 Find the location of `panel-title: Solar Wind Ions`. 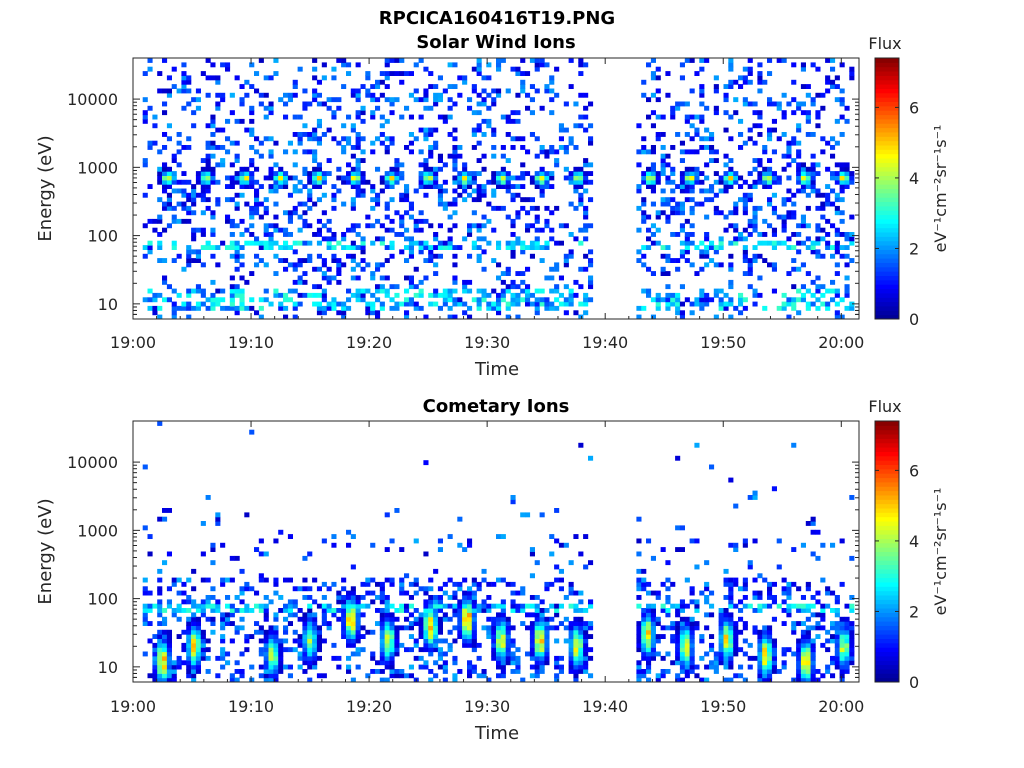

panel-title: Solar Wind Ions is located at coordinates (495, 42).